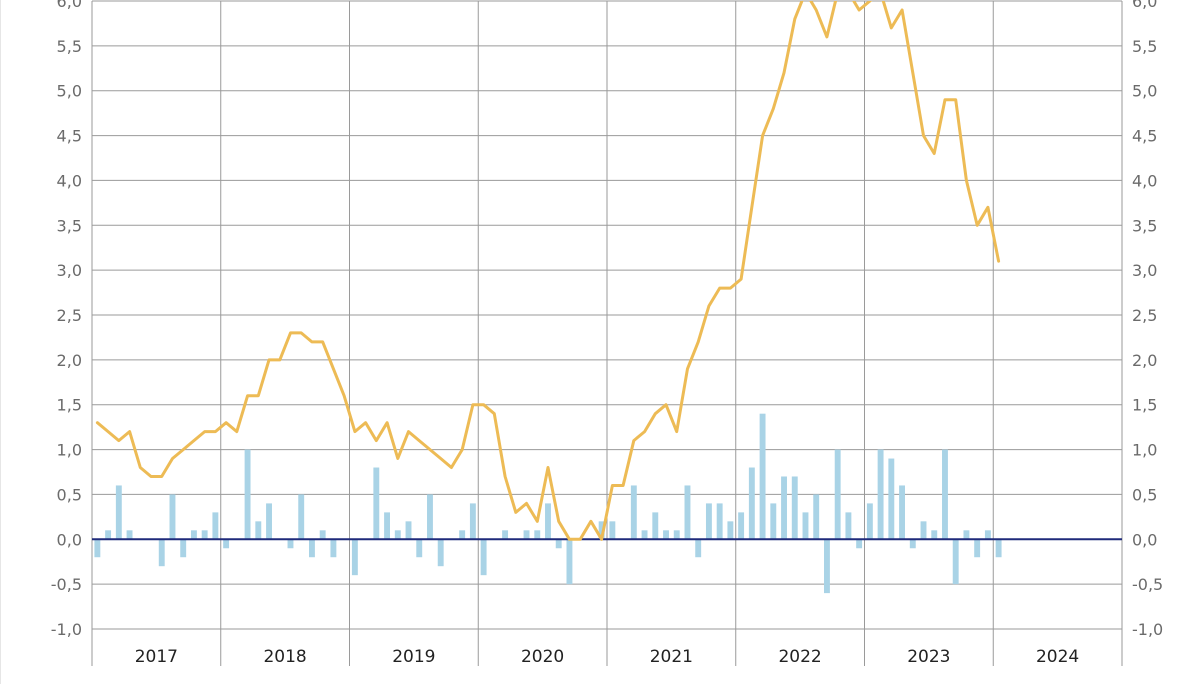  I want to click on y-tick-label-left: 5,5, so click(69, 46).